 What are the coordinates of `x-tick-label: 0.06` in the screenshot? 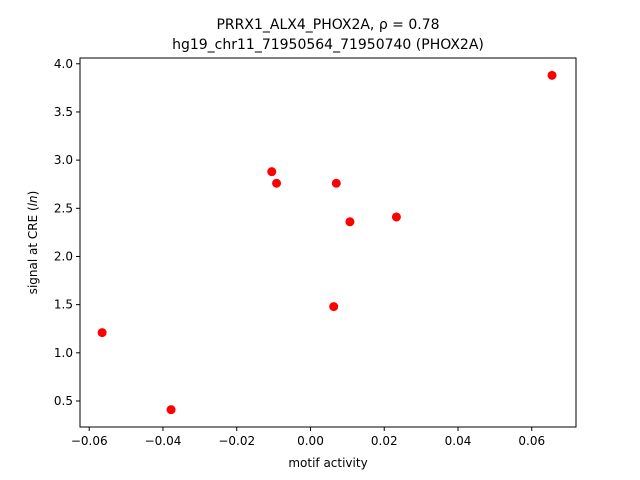 It's located at (531, 441).